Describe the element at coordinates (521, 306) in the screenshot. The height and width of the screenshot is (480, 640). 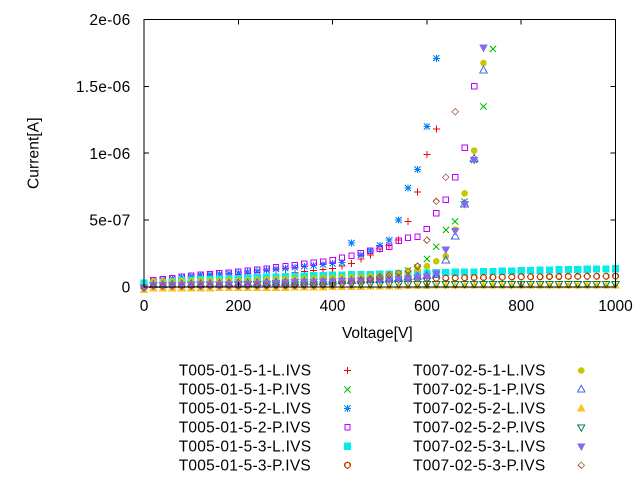
I see `svg-text: 800` at that location.